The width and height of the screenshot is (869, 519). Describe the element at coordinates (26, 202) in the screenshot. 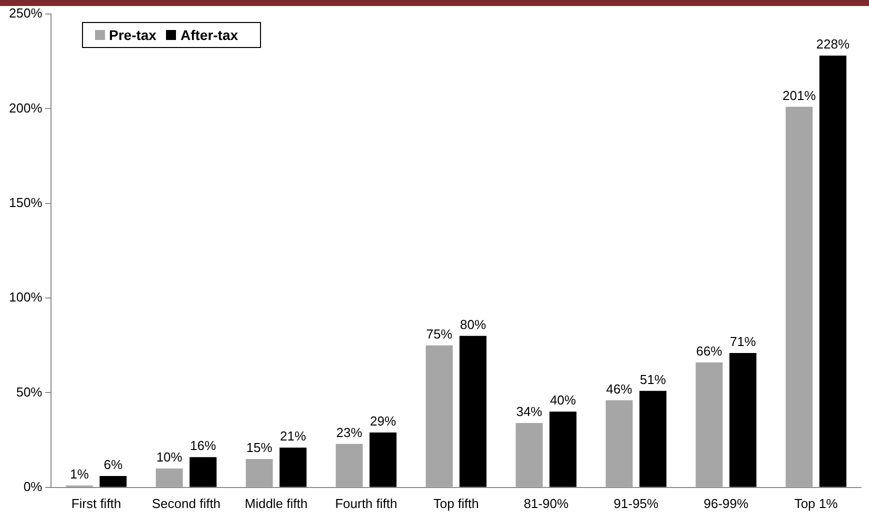

I see `y-tick-label: 150%` at that location.